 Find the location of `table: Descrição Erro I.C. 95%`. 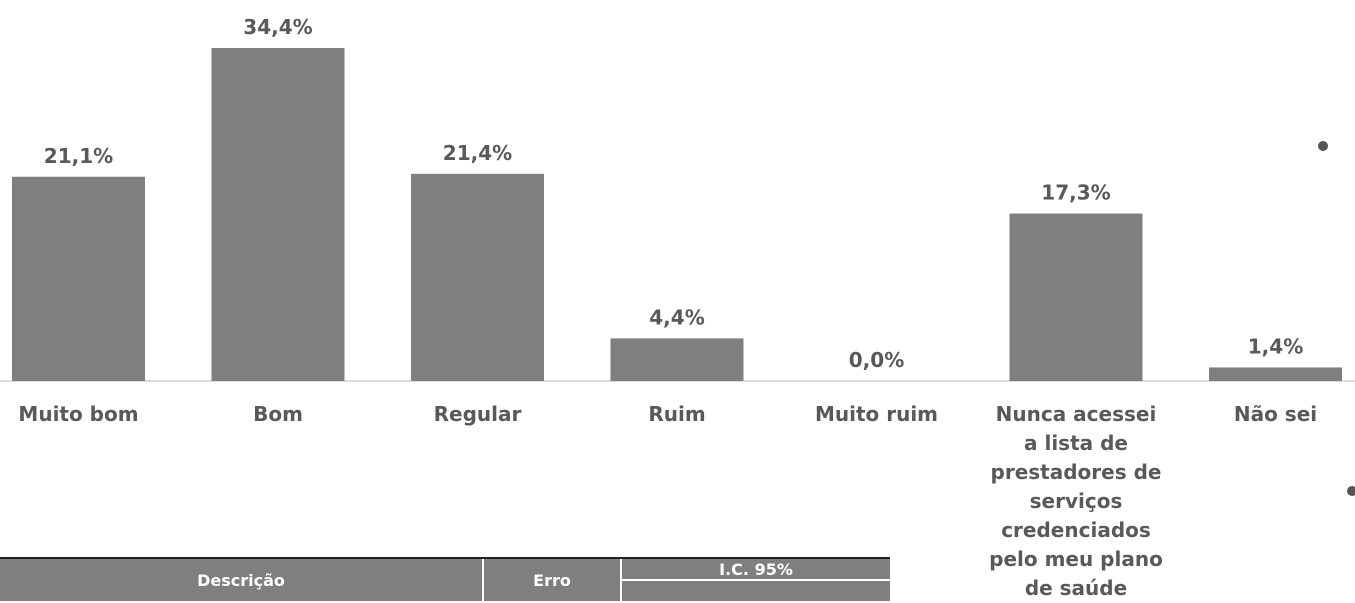

table: Descrição Erro I.C. 95% is located at coordinates (445, 579).